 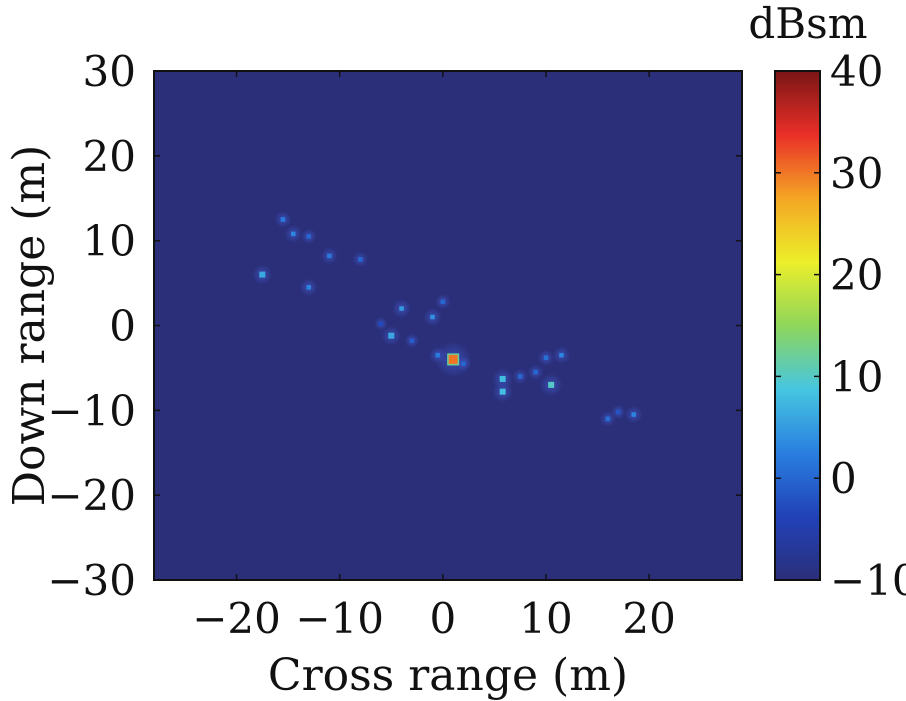 I want to click on colorbar-title: dBsm, so click(x=807, y=24).